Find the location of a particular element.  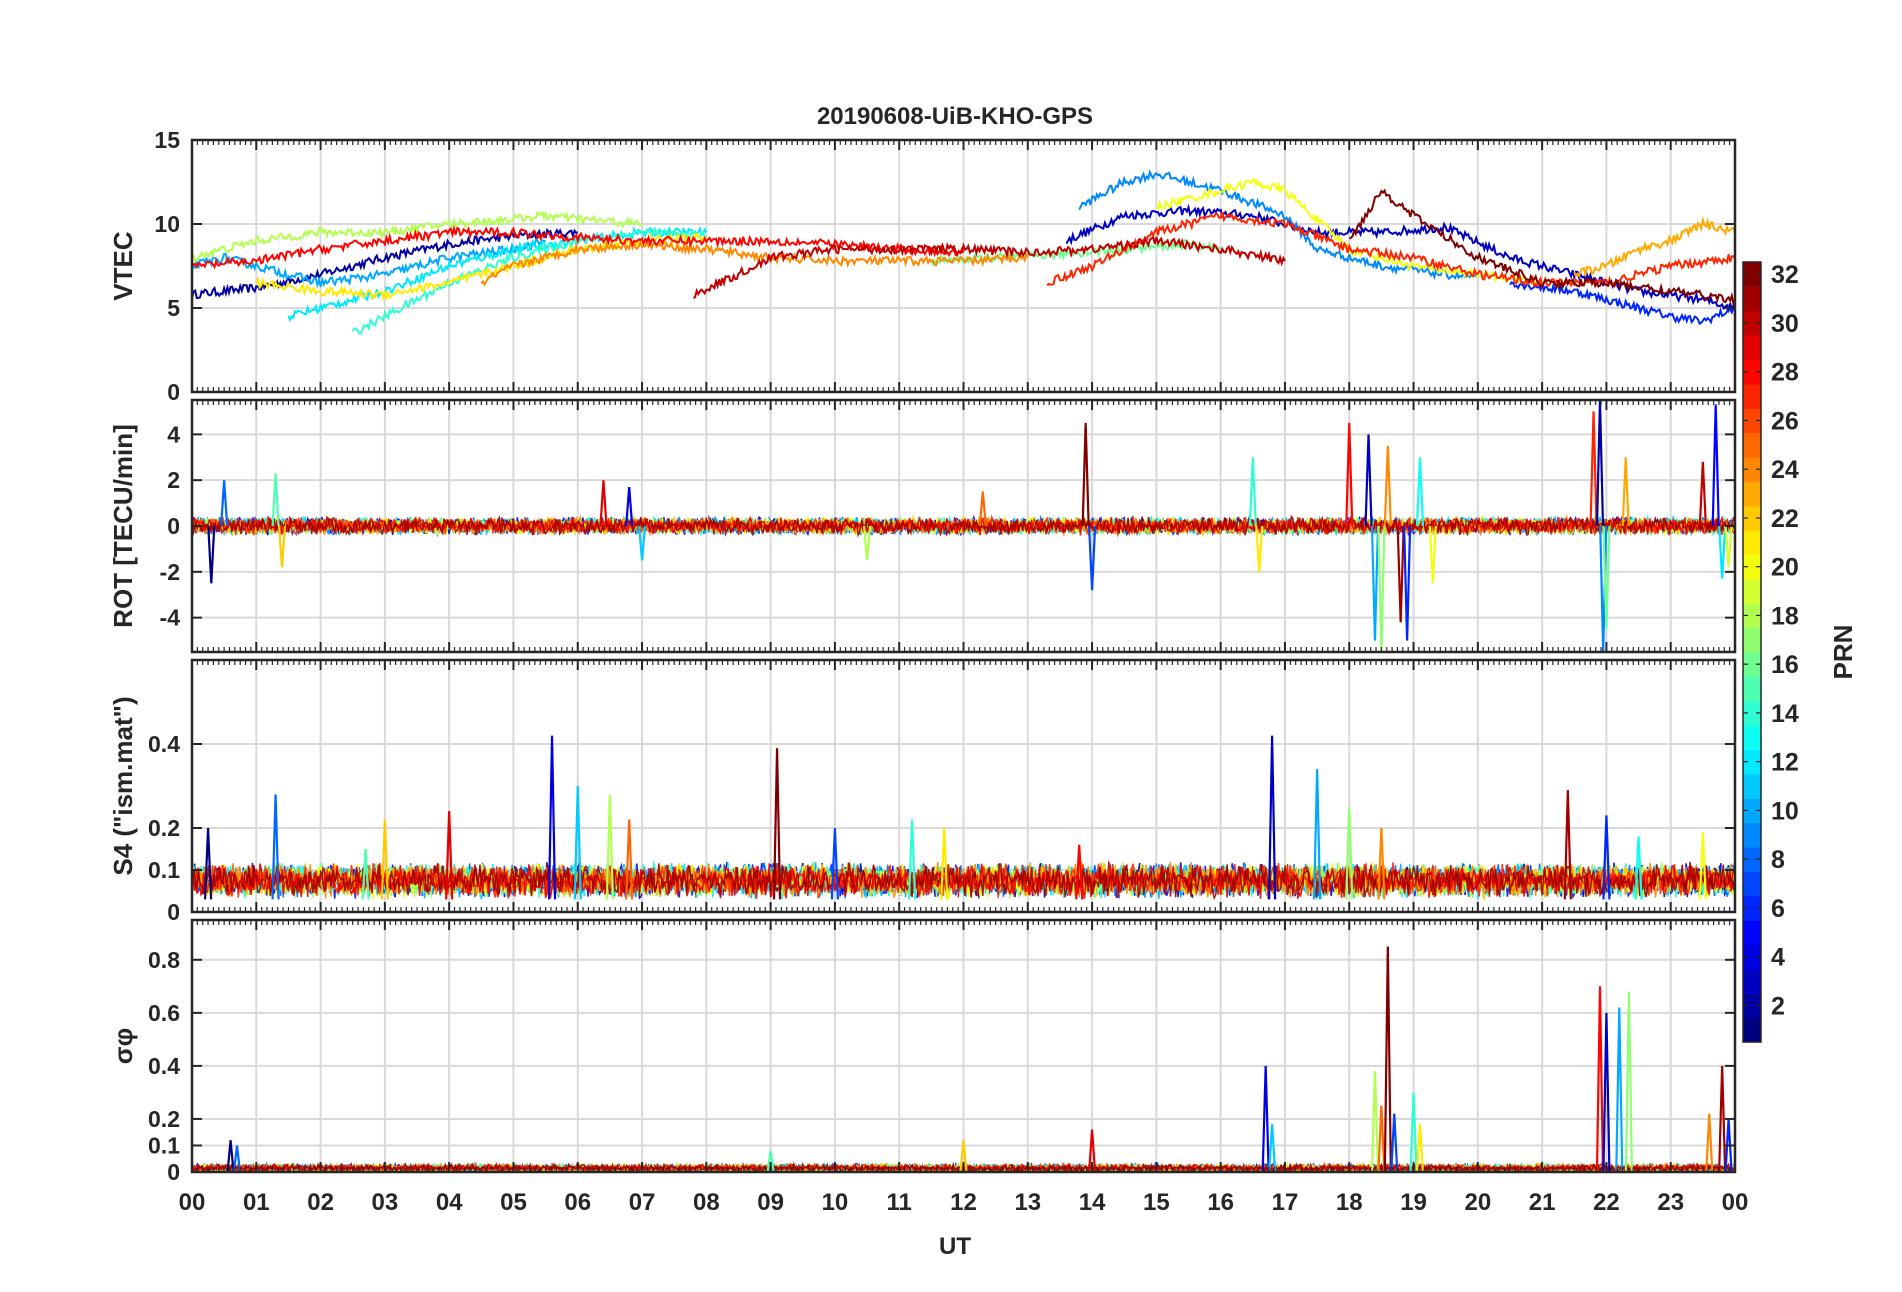

colorbar-tick-label: 8 is located at coordinates (1778, 860).